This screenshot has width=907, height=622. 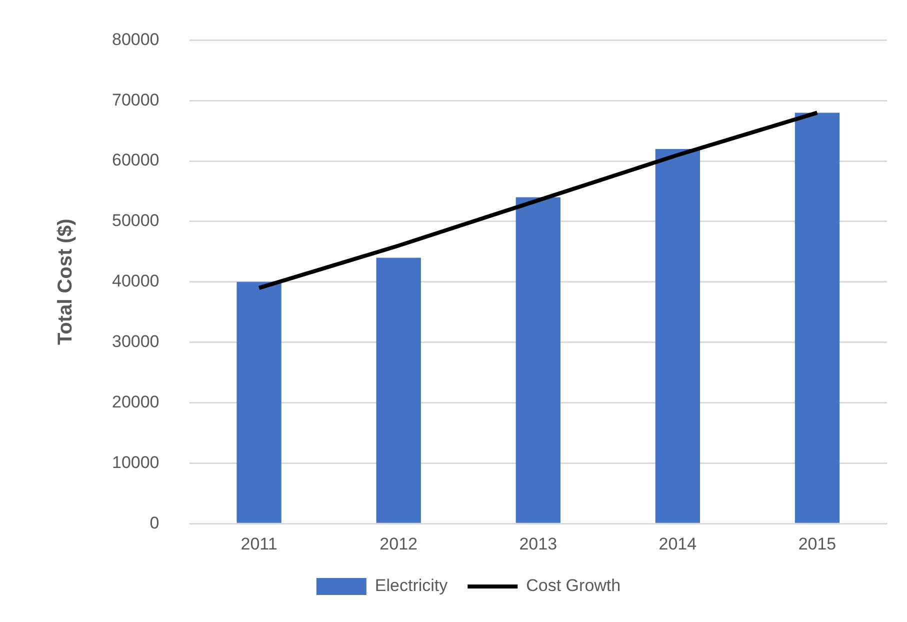 What do you see at coordinates (677, 544) in the screenshot?
I see `x-tick-label: 2014` at bounding box center [677, 544].